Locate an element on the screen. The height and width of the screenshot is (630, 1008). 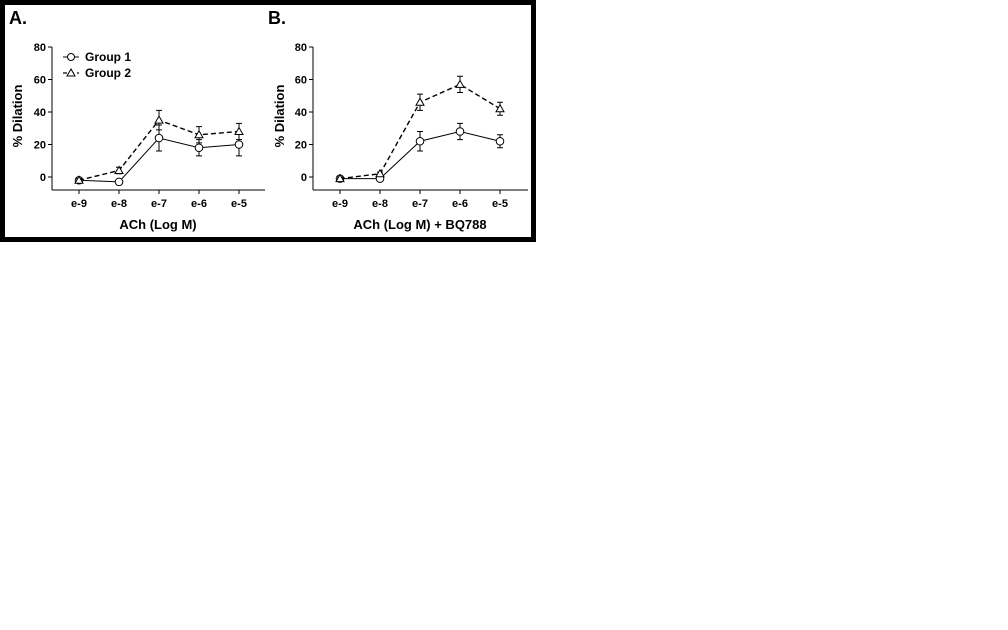
legend-item-group-1: Group 1 is located at coordinates (97, 57).